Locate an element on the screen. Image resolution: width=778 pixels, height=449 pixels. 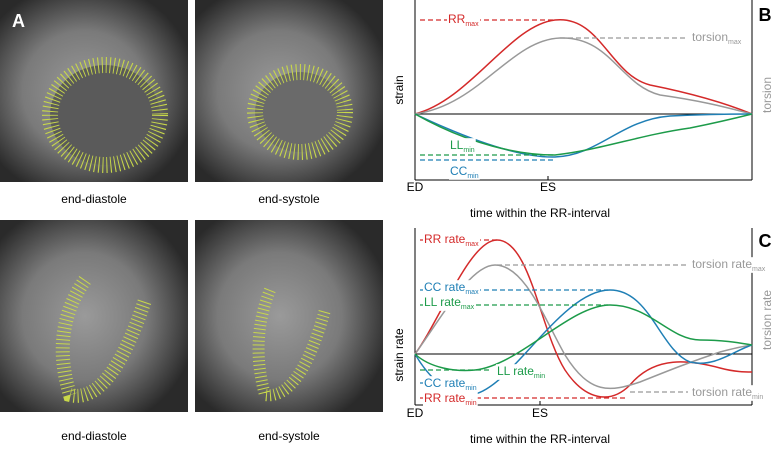
annotation-text: RR is located at coordinates (457, 19).